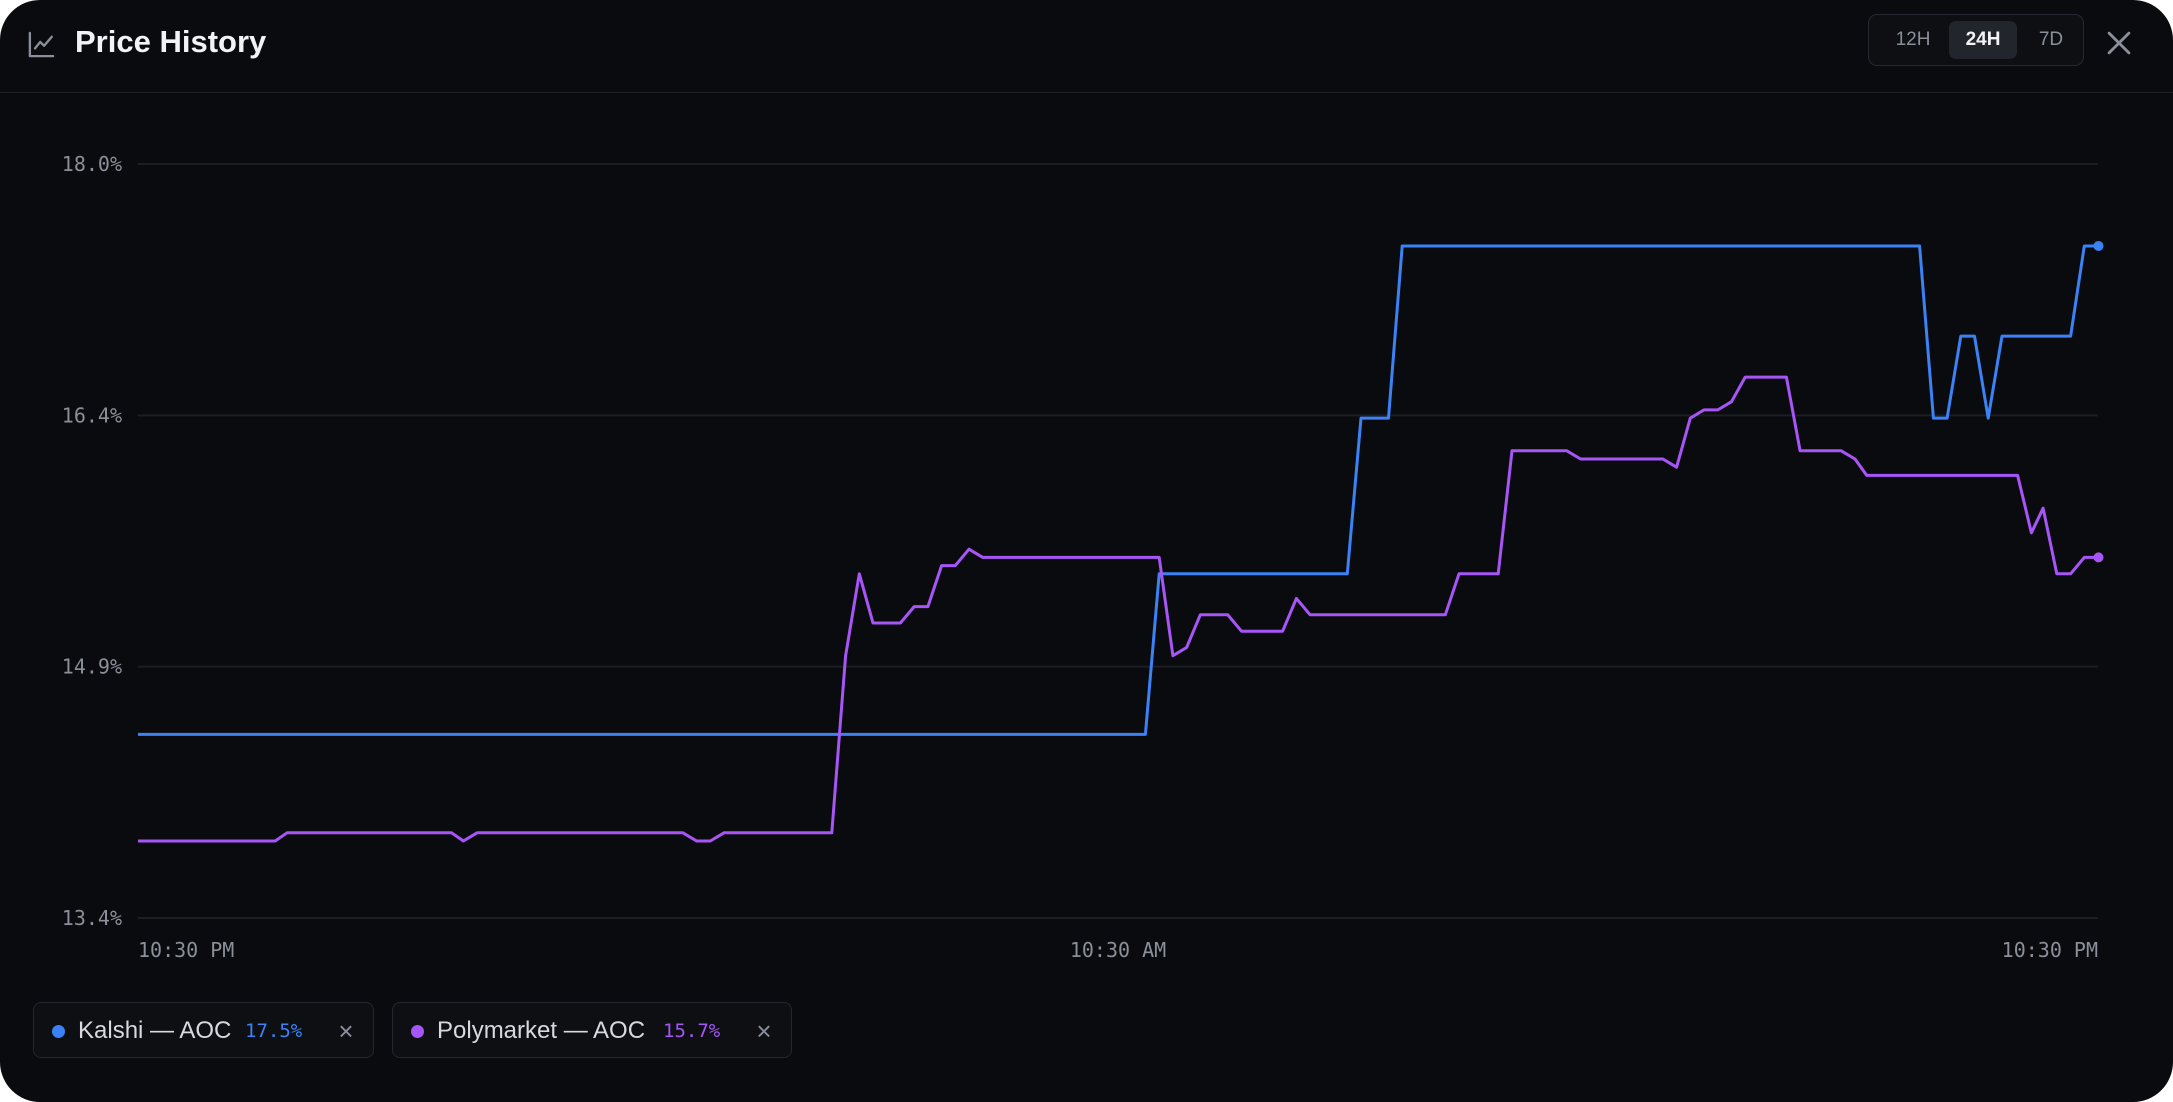  What do you see at coordinates (171, 41) in the screenshot?
I see `panel-title: Price History` at bounding box center [171, 41].